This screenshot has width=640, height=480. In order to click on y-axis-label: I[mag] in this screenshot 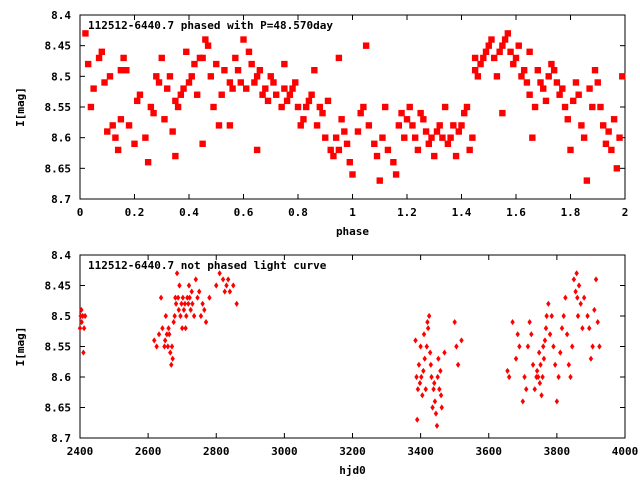, I will do `click(20, 107)`.